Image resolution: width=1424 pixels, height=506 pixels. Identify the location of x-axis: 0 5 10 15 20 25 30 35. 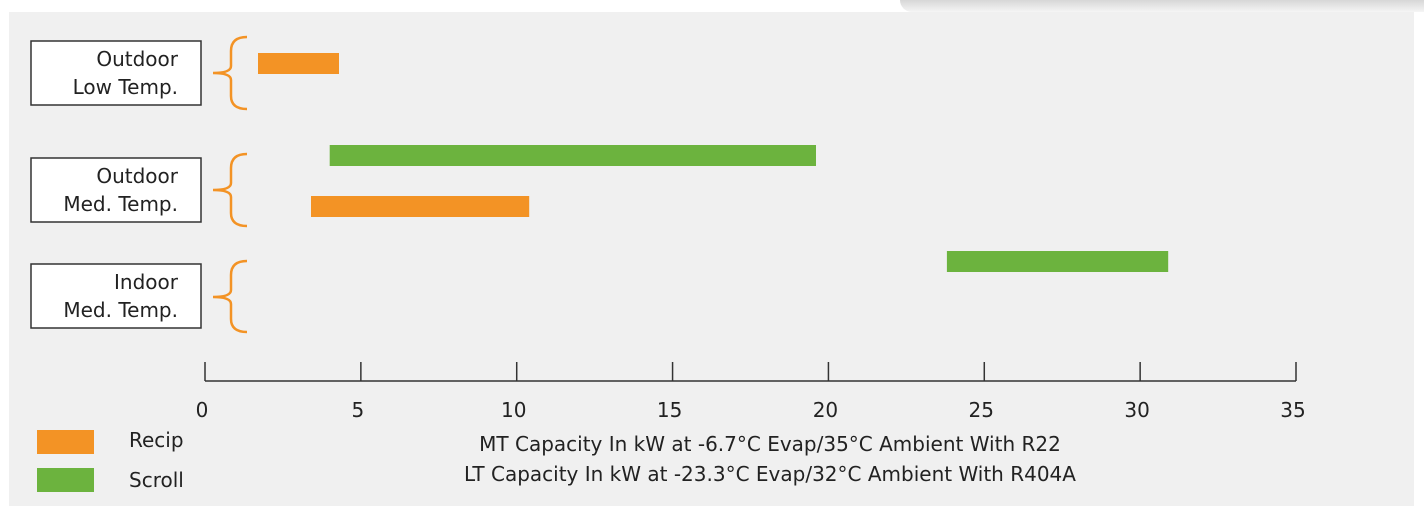
(751, 392).